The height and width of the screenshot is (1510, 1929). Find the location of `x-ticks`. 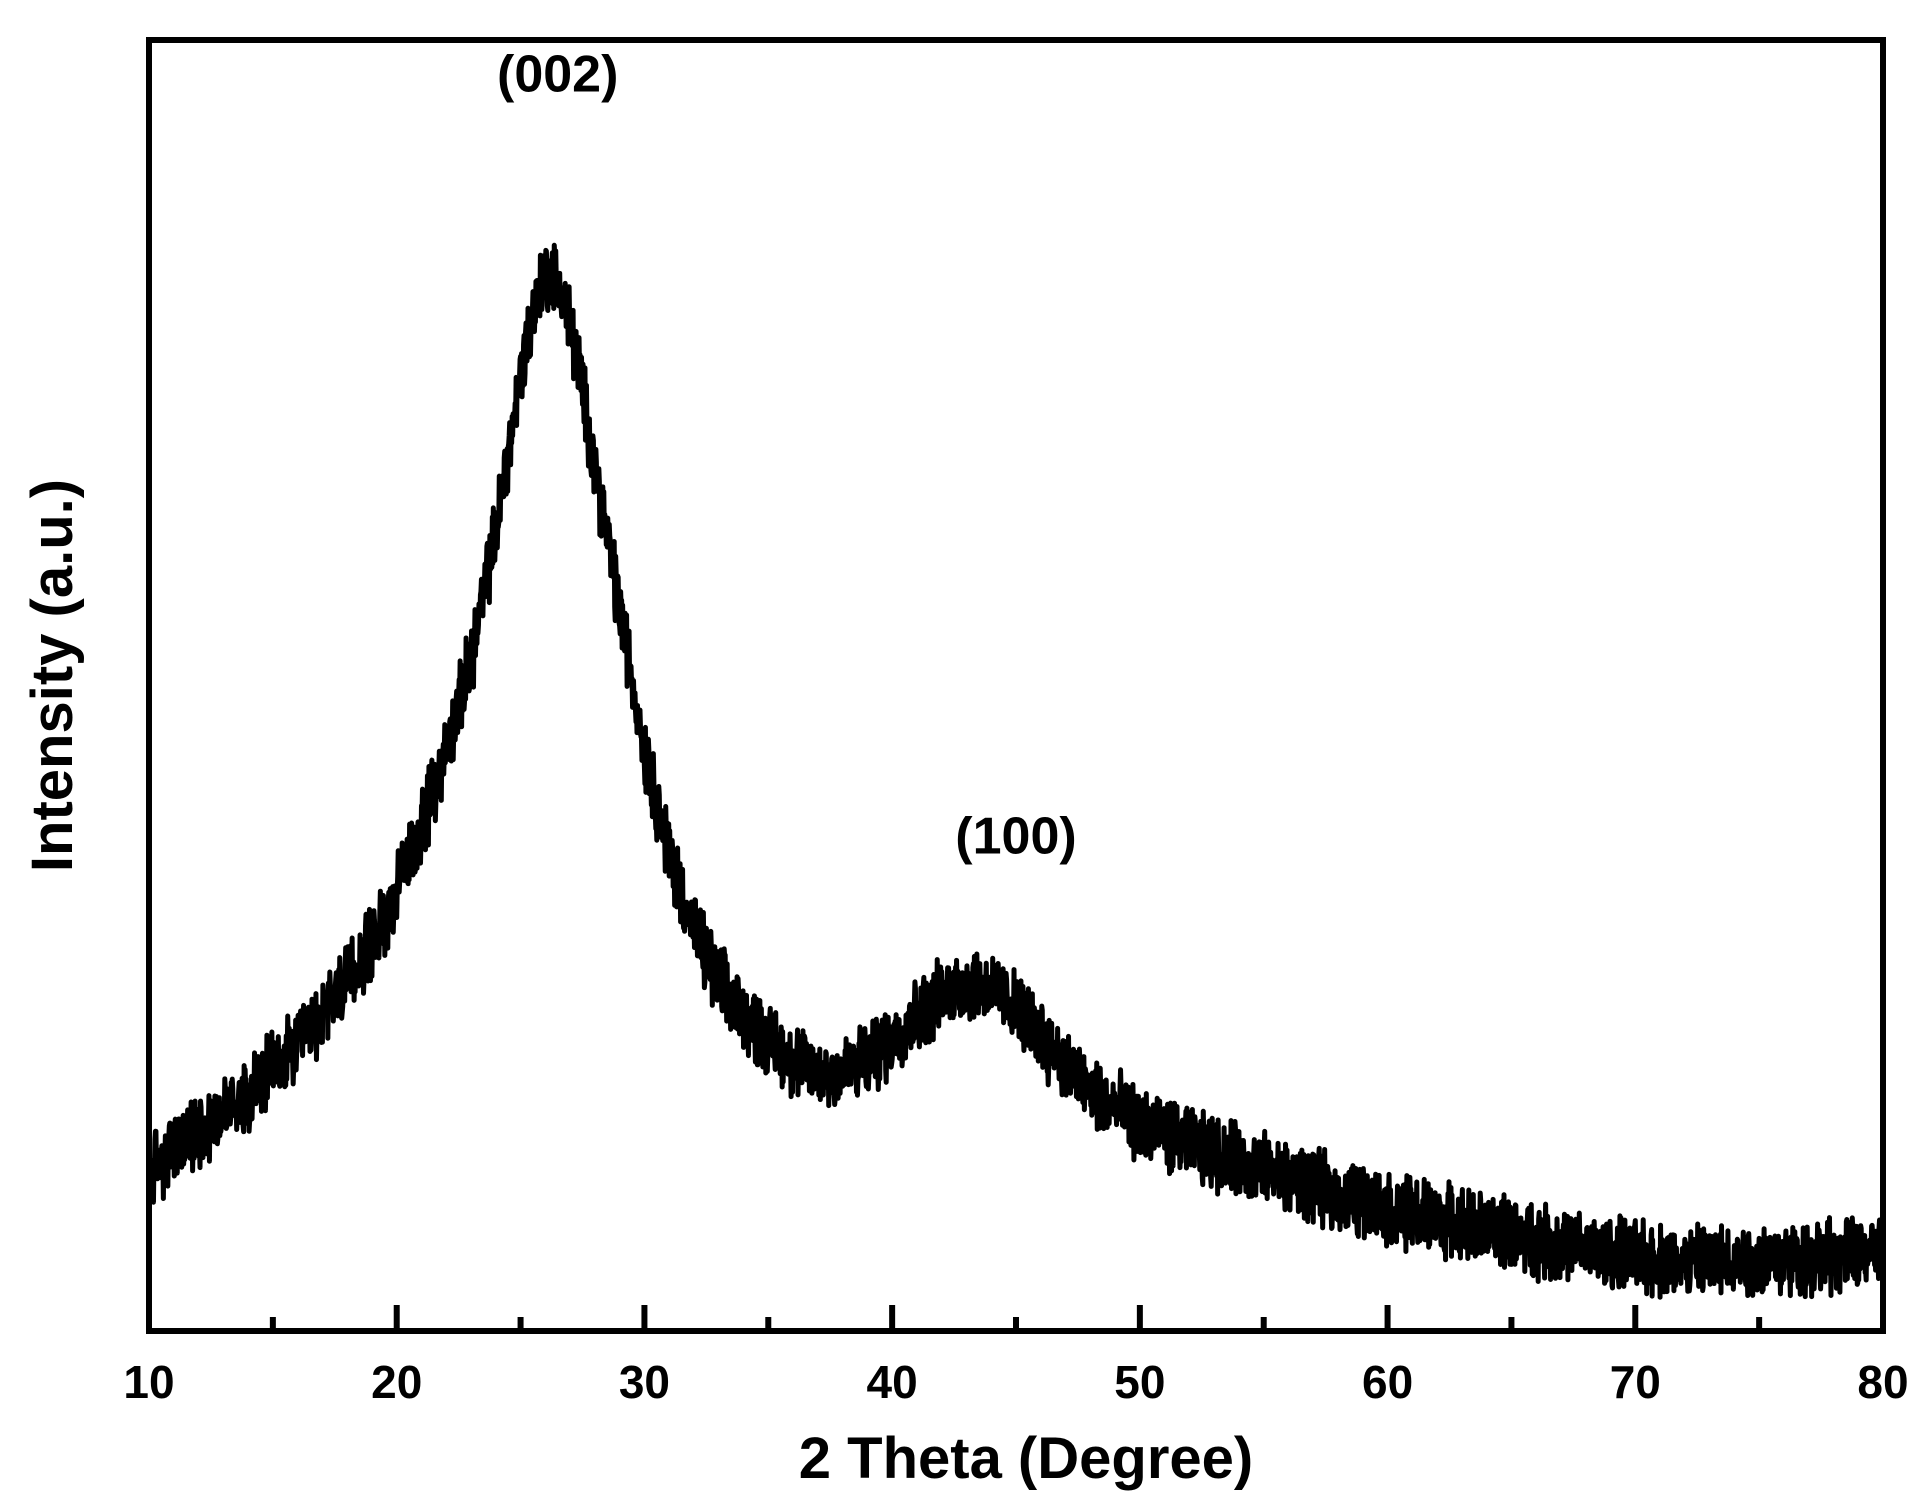

x-ticks is located at coordinates (1016, 1318).